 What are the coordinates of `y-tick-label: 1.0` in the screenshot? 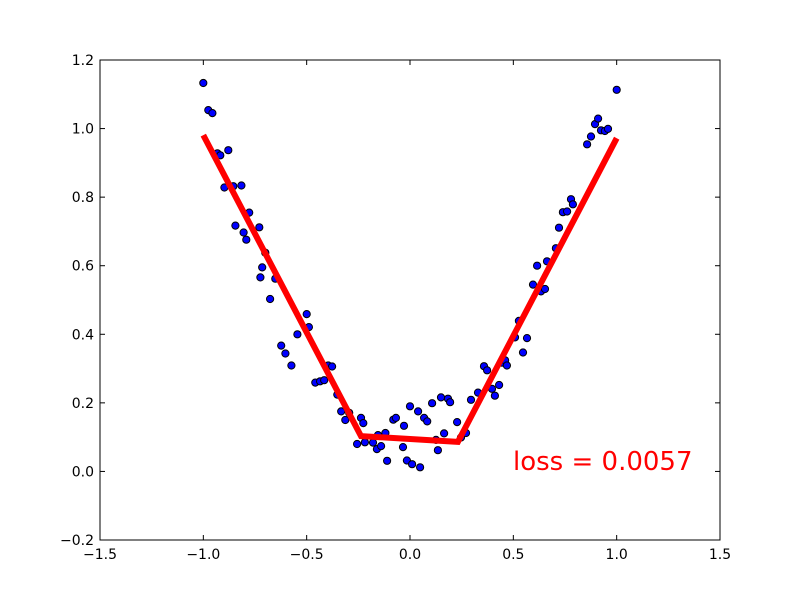 It's located at (83, 130).